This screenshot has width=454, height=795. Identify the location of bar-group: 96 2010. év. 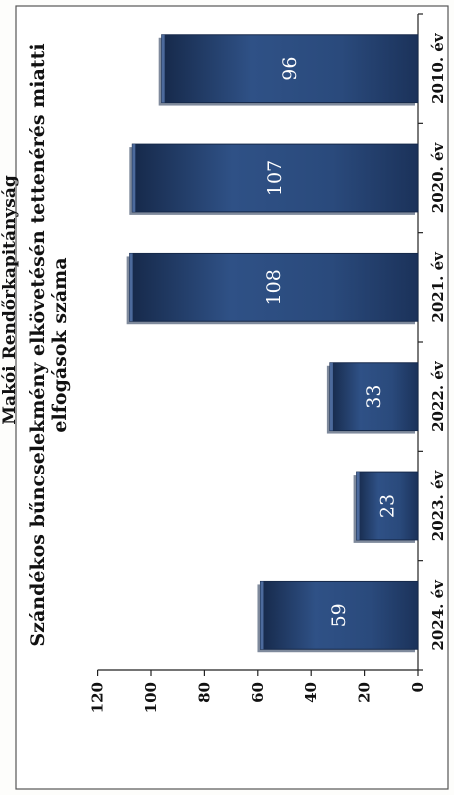
(302, 69).